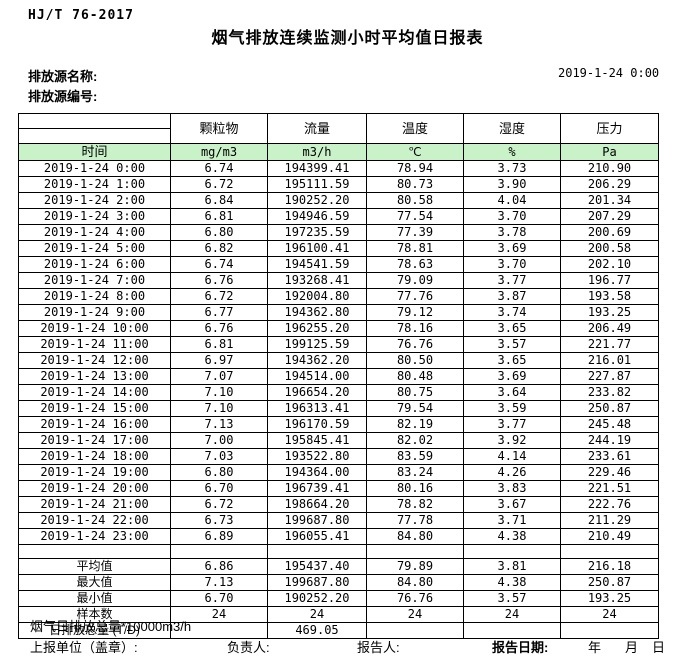  What do you see at coordinates (609, 312) in the screenshot?
I see `value-cell: 193.25` at bounding box center [609, 312].